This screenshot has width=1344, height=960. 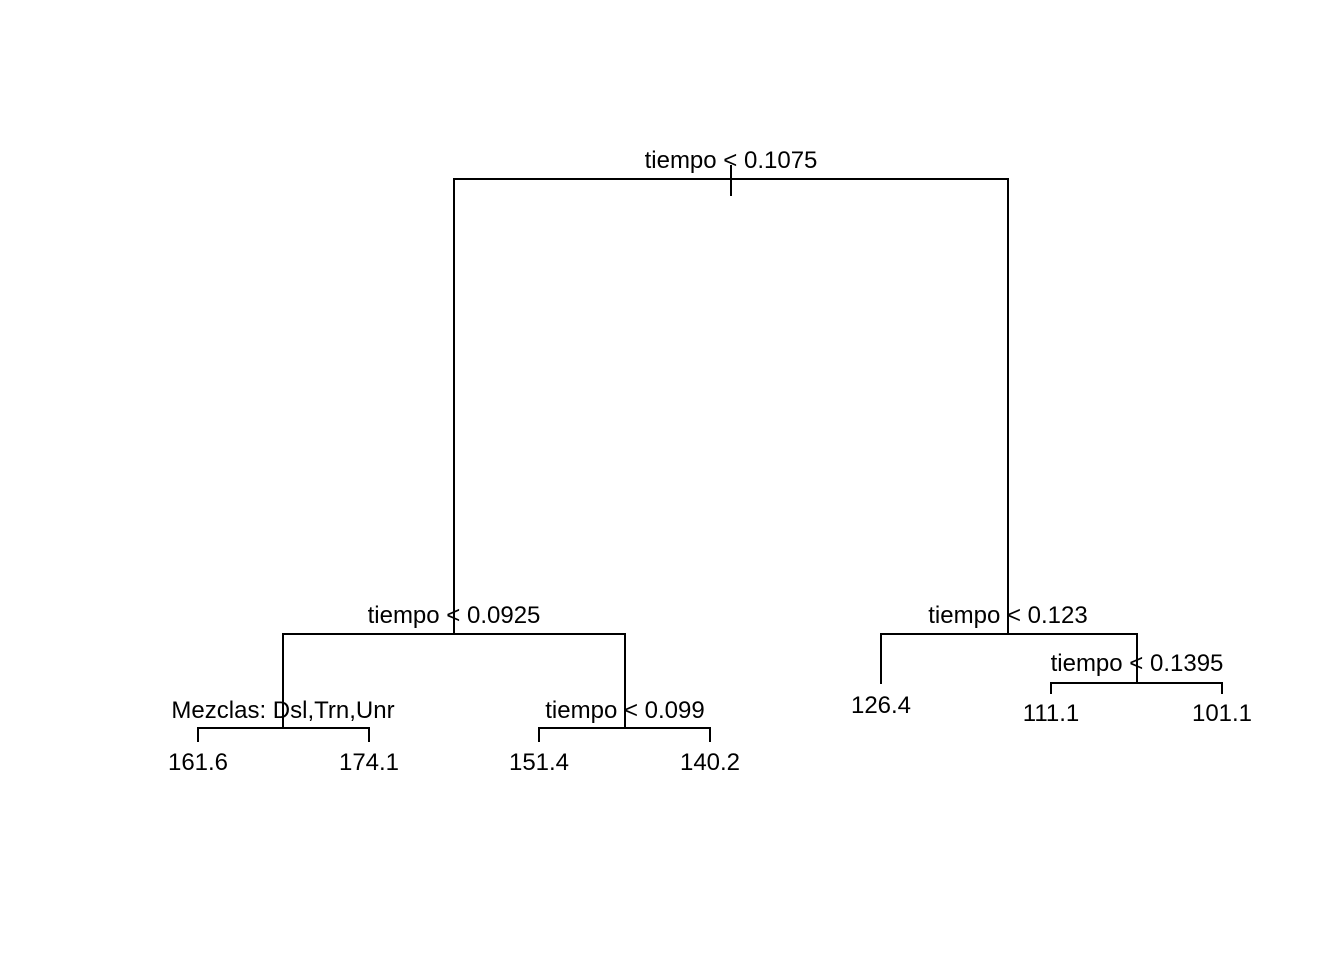 I want to click on leaf-value: 174.1, so click(x=369, y=762).